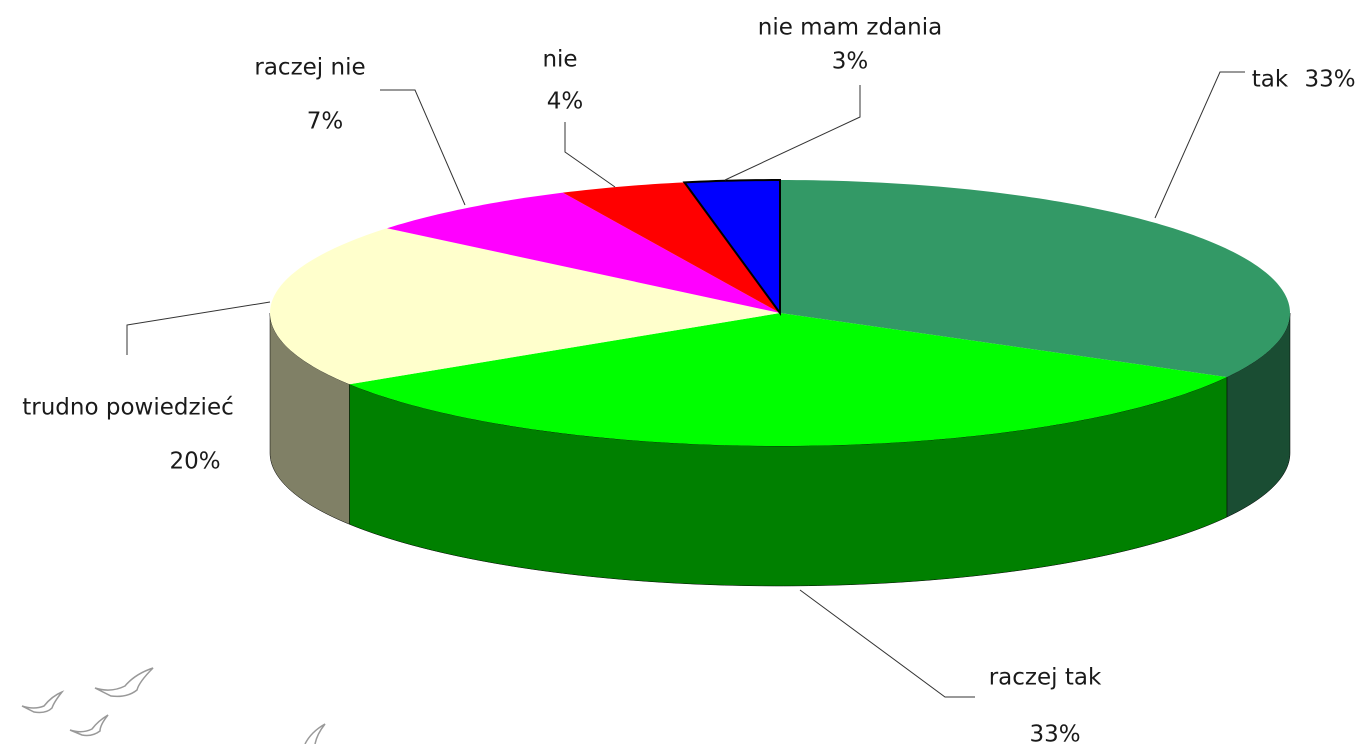 The image size is (1366, 744). I want to click on value-label: 20%, so click(194, 462).